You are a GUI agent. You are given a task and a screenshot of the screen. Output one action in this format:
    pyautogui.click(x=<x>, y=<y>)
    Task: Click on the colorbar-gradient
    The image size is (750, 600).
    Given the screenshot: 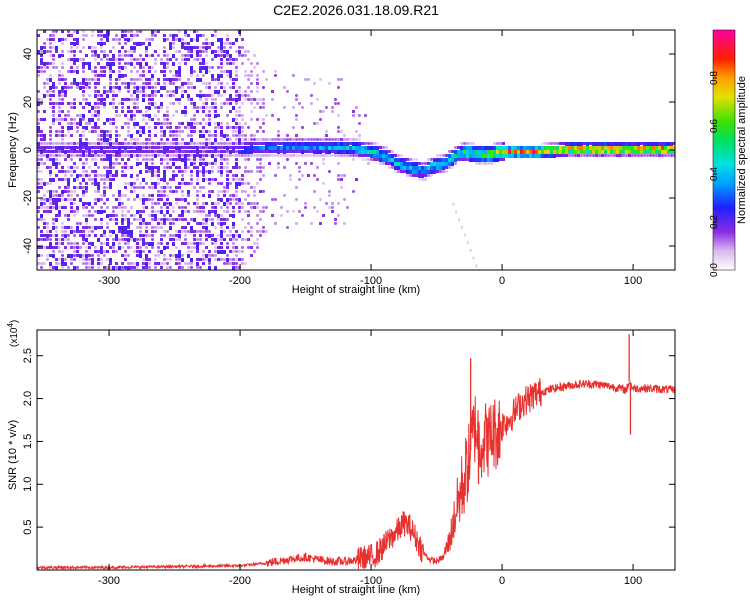 What is the action you would take?
    pyautogui.click(x=724, y=150)
    